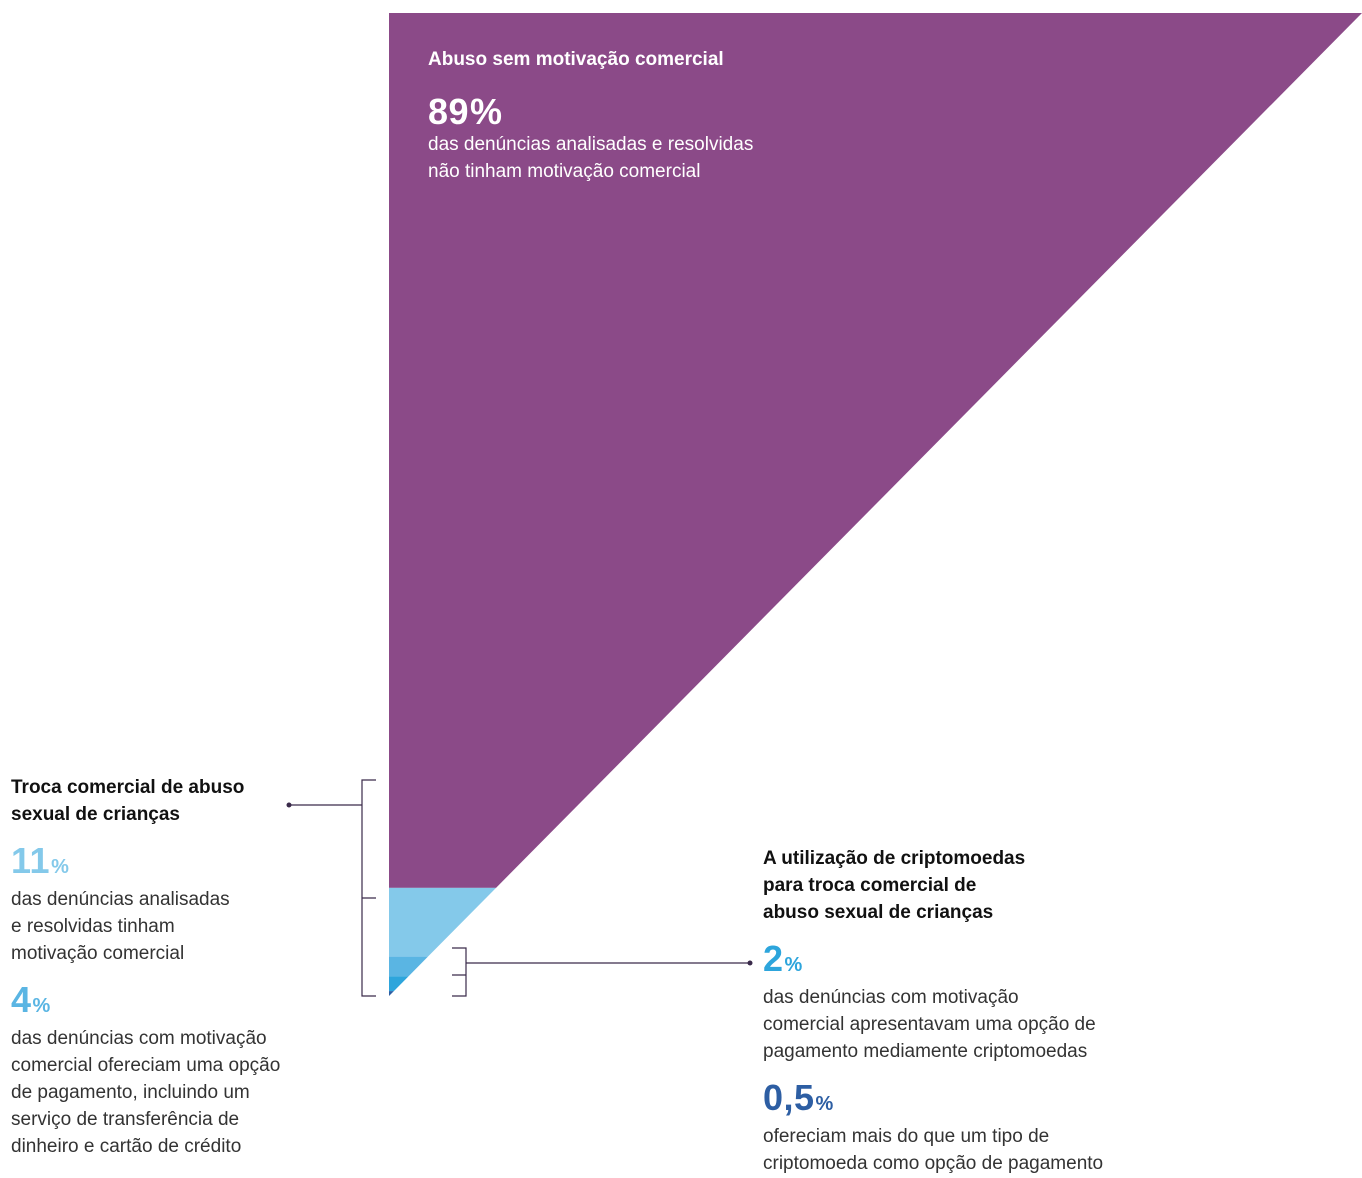 The height and width of the screenshot is (1178, 1362). I want to click on left-stat-2-number: 4, so click(21, 999).